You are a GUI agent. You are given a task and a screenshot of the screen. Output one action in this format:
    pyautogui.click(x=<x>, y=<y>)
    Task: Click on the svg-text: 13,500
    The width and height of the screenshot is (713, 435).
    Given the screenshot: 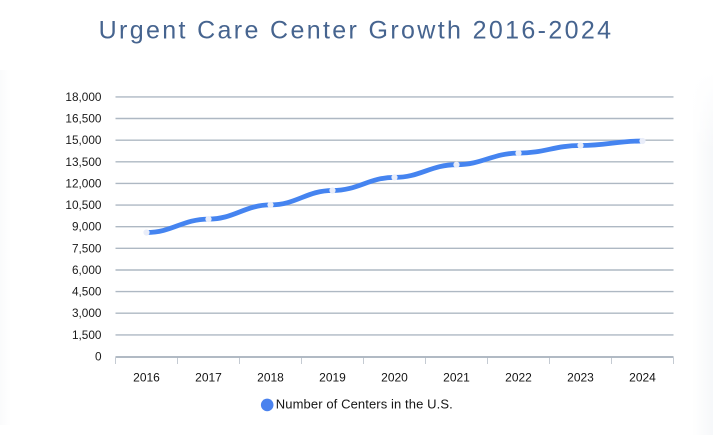 What is the action you would take?
    pyautogui.click(x=83, y=162)
    